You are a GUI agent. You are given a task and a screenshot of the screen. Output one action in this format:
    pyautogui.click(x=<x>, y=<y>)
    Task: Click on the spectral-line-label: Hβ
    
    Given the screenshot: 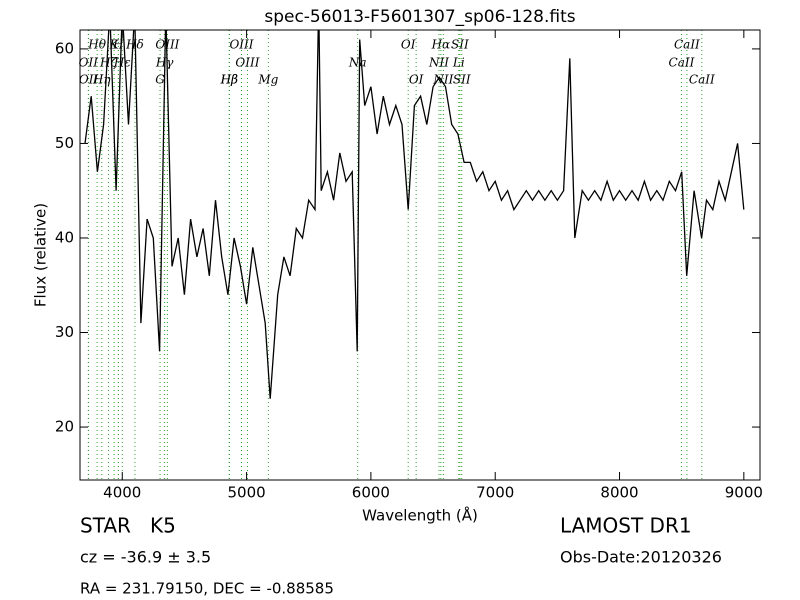 What is the action you would take?
    pyautogui.click(x=229, y=80)
    